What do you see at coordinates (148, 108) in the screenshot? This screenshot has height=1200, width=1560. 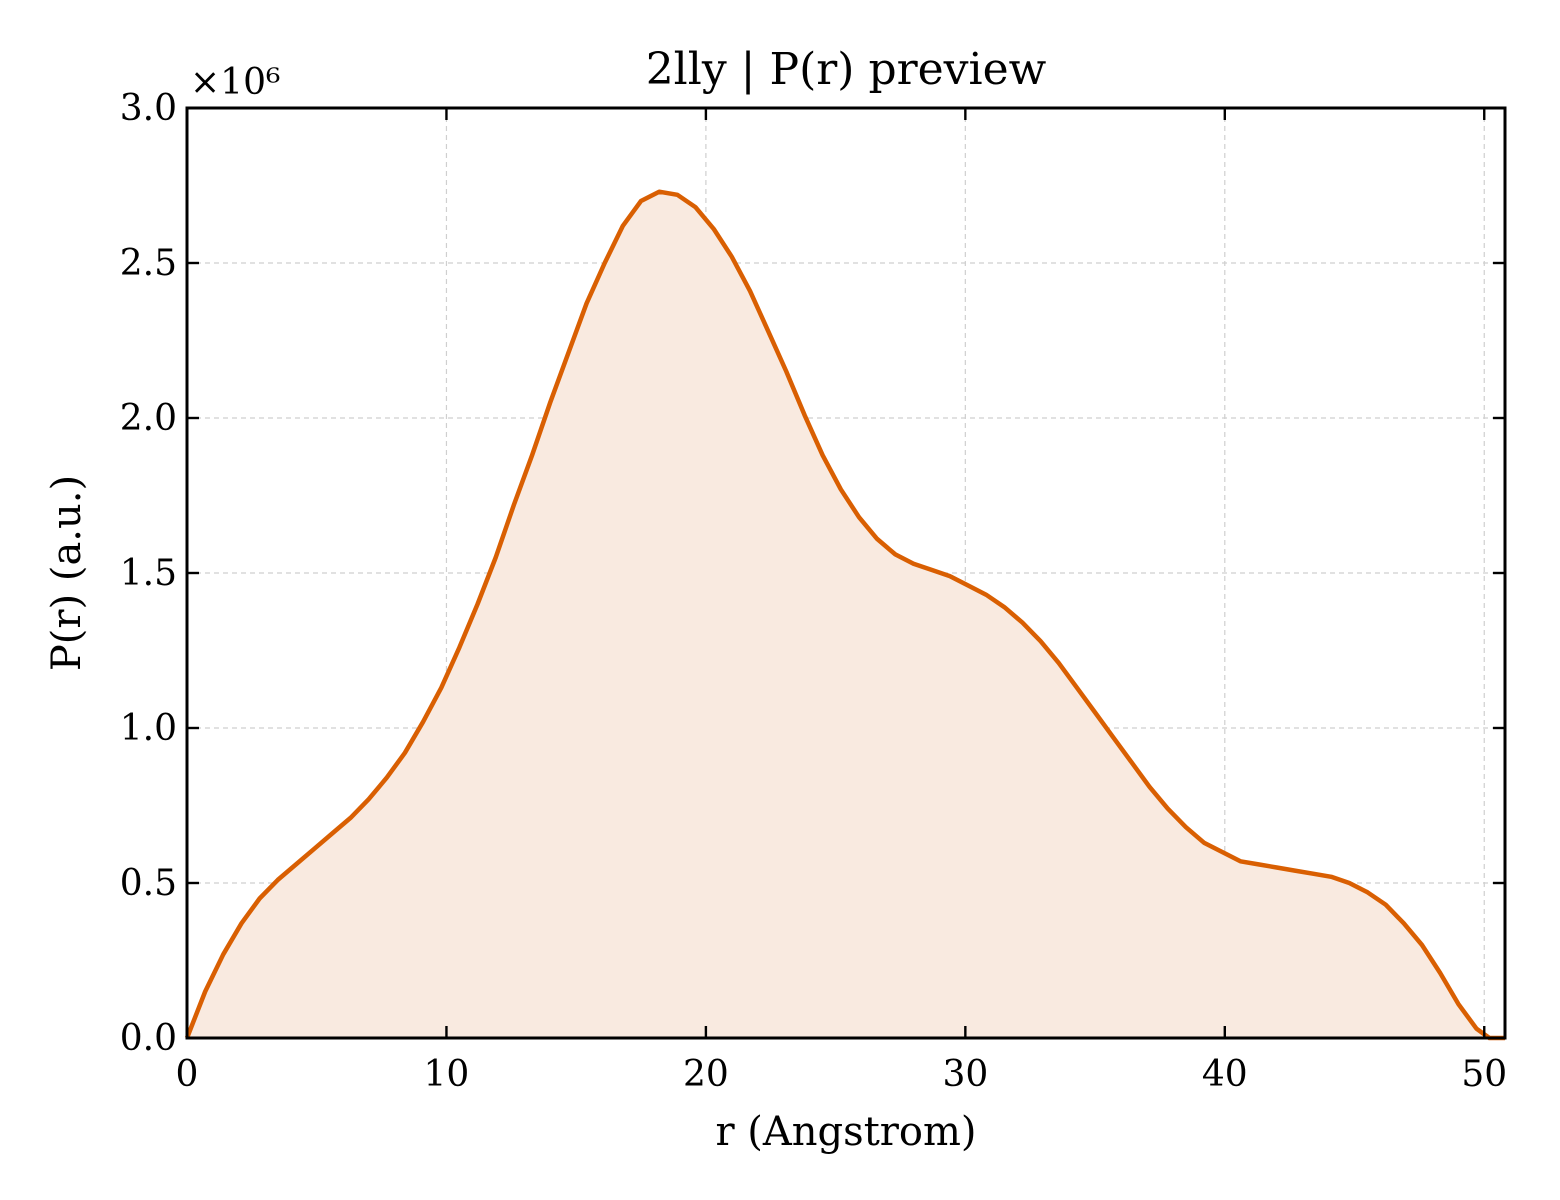 I see `y-tick-label: 3.0` at bounding box center [148, 108].